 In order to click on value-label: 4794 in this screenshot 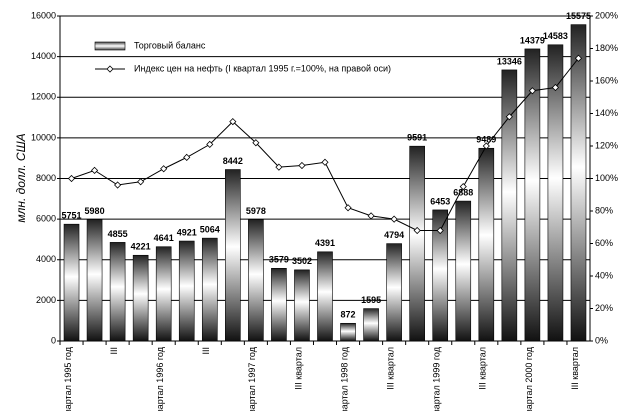, I will do `click(394, 235)`.